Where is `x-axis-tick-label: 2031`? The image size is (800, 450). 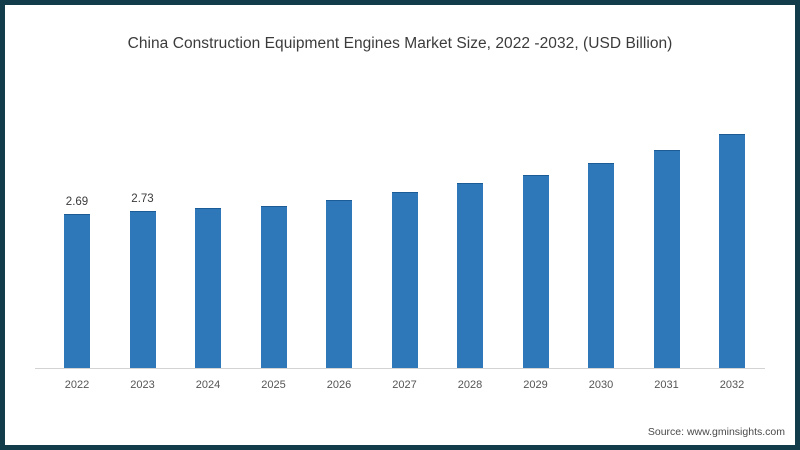
x-axis-tick-label: 2031 is located at coordinates (666, 385).